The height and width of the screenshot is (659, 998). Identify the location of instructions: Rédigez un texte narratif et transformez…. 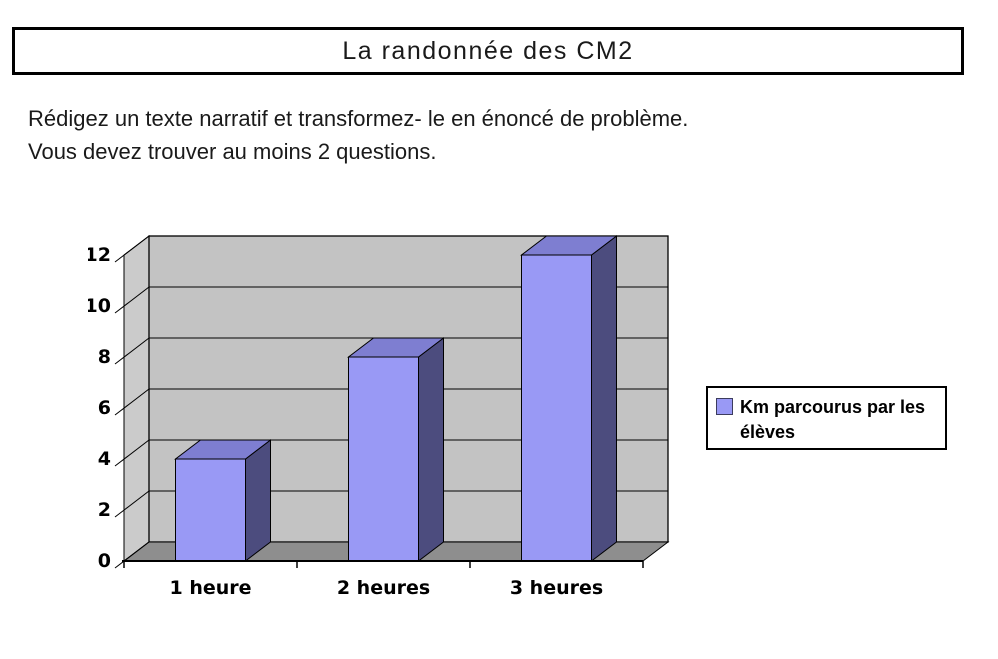
(358, 135).